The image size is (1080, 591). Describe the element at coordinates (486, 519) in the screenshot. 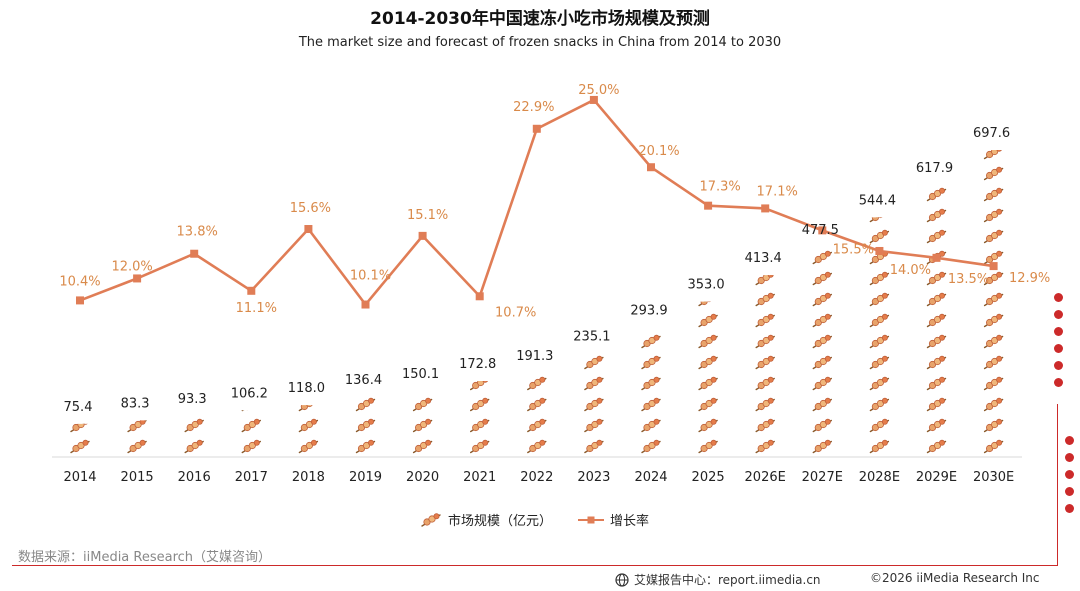

I see `legend-item-market-size: 市场规模（亿元）` at that location.